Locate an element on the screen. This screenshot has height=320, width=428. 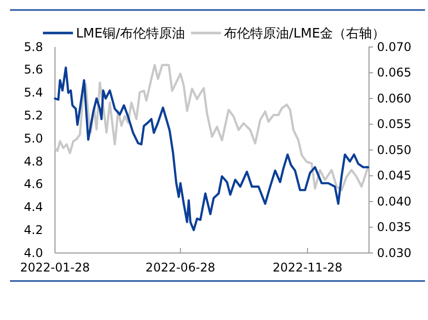
y-tick-label: 5.2 is located at coordinates (33, 115).